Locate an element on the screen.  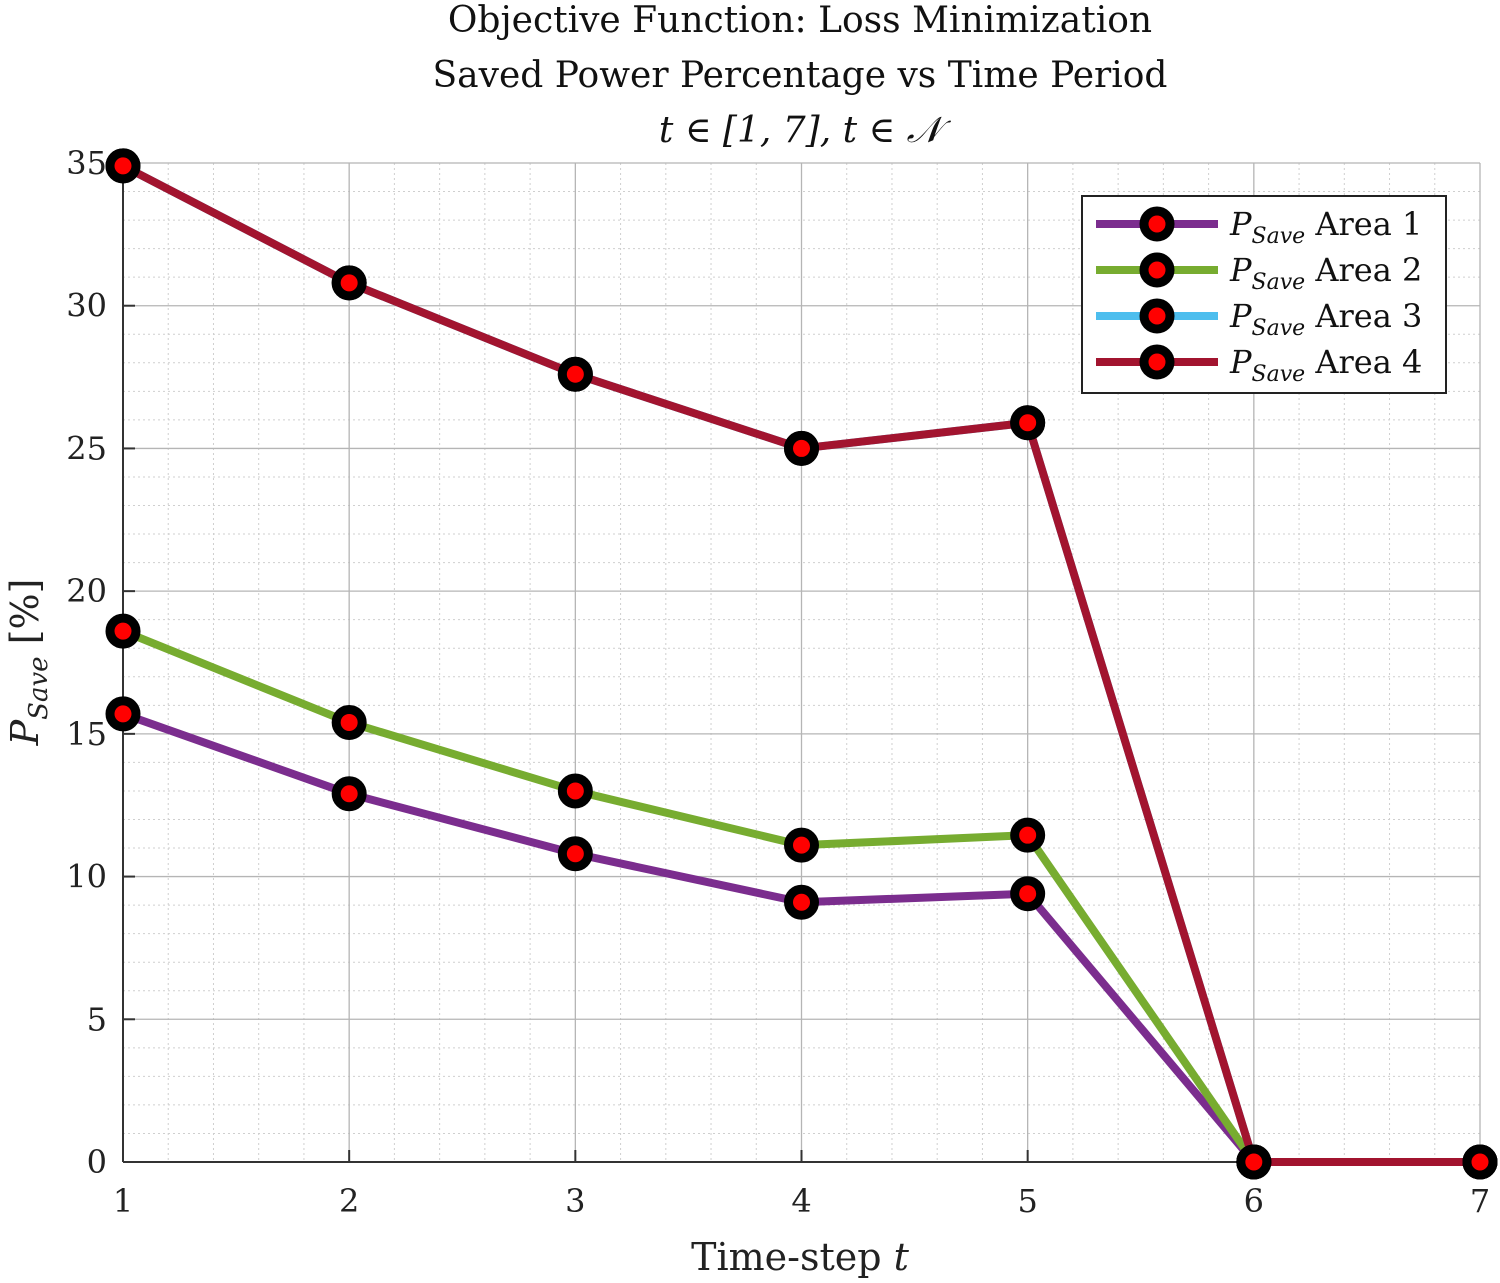
x-tick-label: 1 is located at coordinates (123, 1201).